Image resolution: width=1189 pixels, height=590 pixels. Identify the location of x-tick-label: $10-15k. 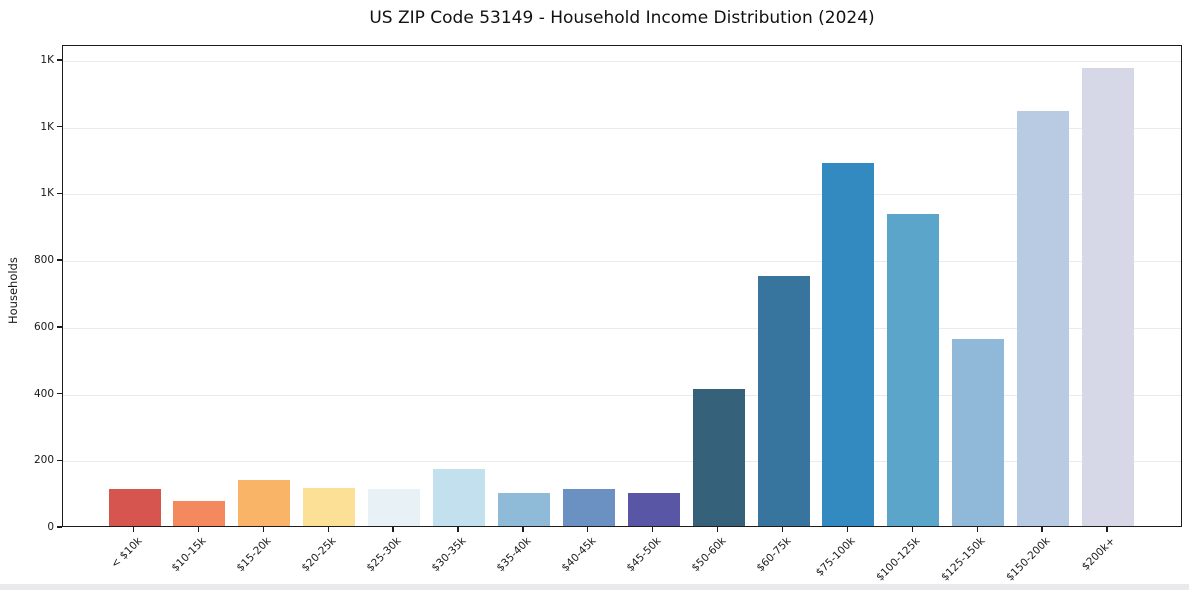
(189, 555).